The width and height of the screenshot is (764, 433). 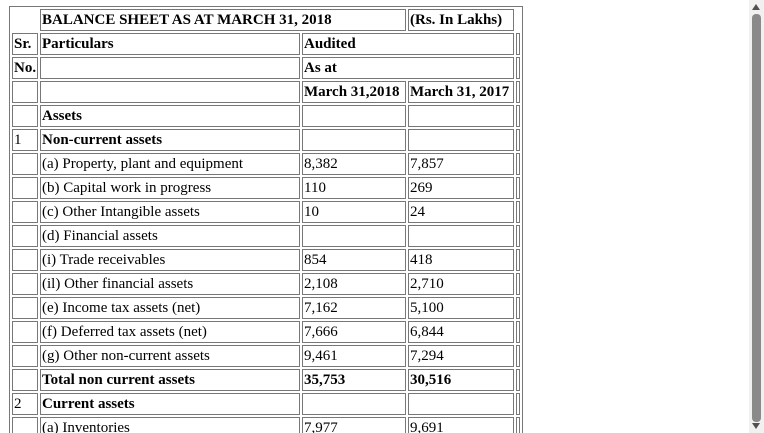 I want to click on value-2018-cell: 110, so click(x=354, y=188).